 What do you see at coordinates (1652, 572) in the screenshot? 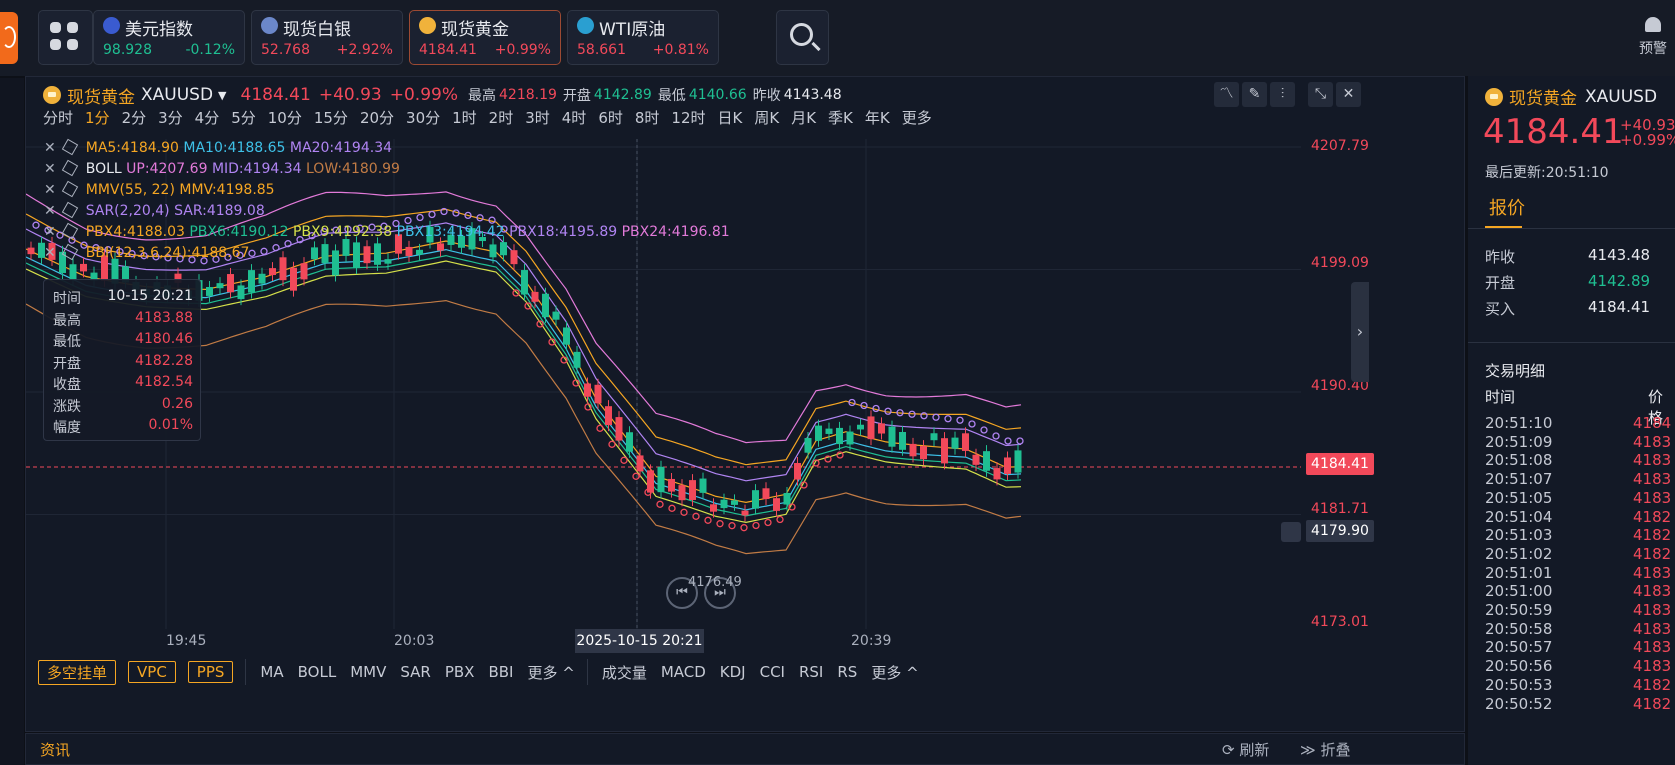
I see `trade-price: 4183` at bounding box center [1652, 572].